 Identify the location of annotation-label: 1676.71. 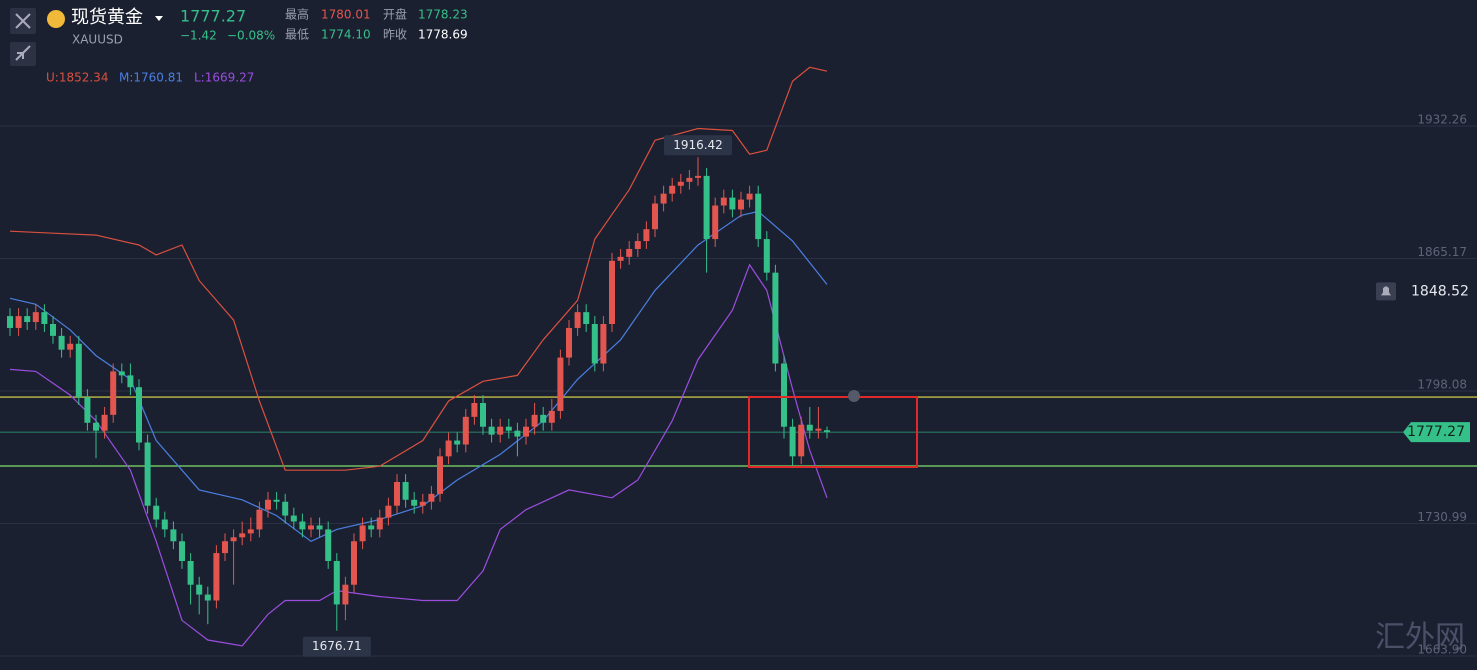
(337, 646).